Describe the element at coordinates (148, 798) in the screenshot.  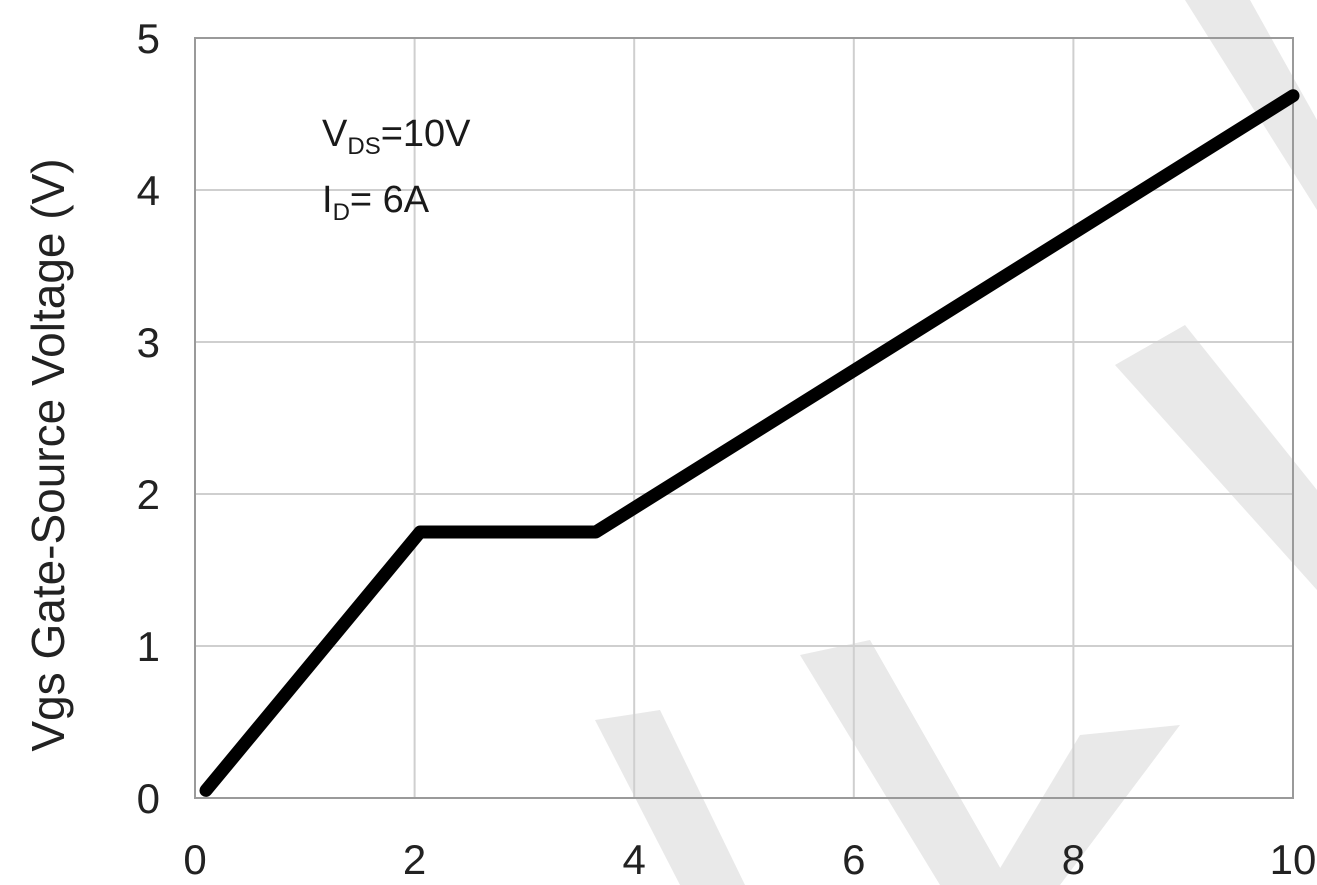
I see `y-tick-label-0: 0` at that location.